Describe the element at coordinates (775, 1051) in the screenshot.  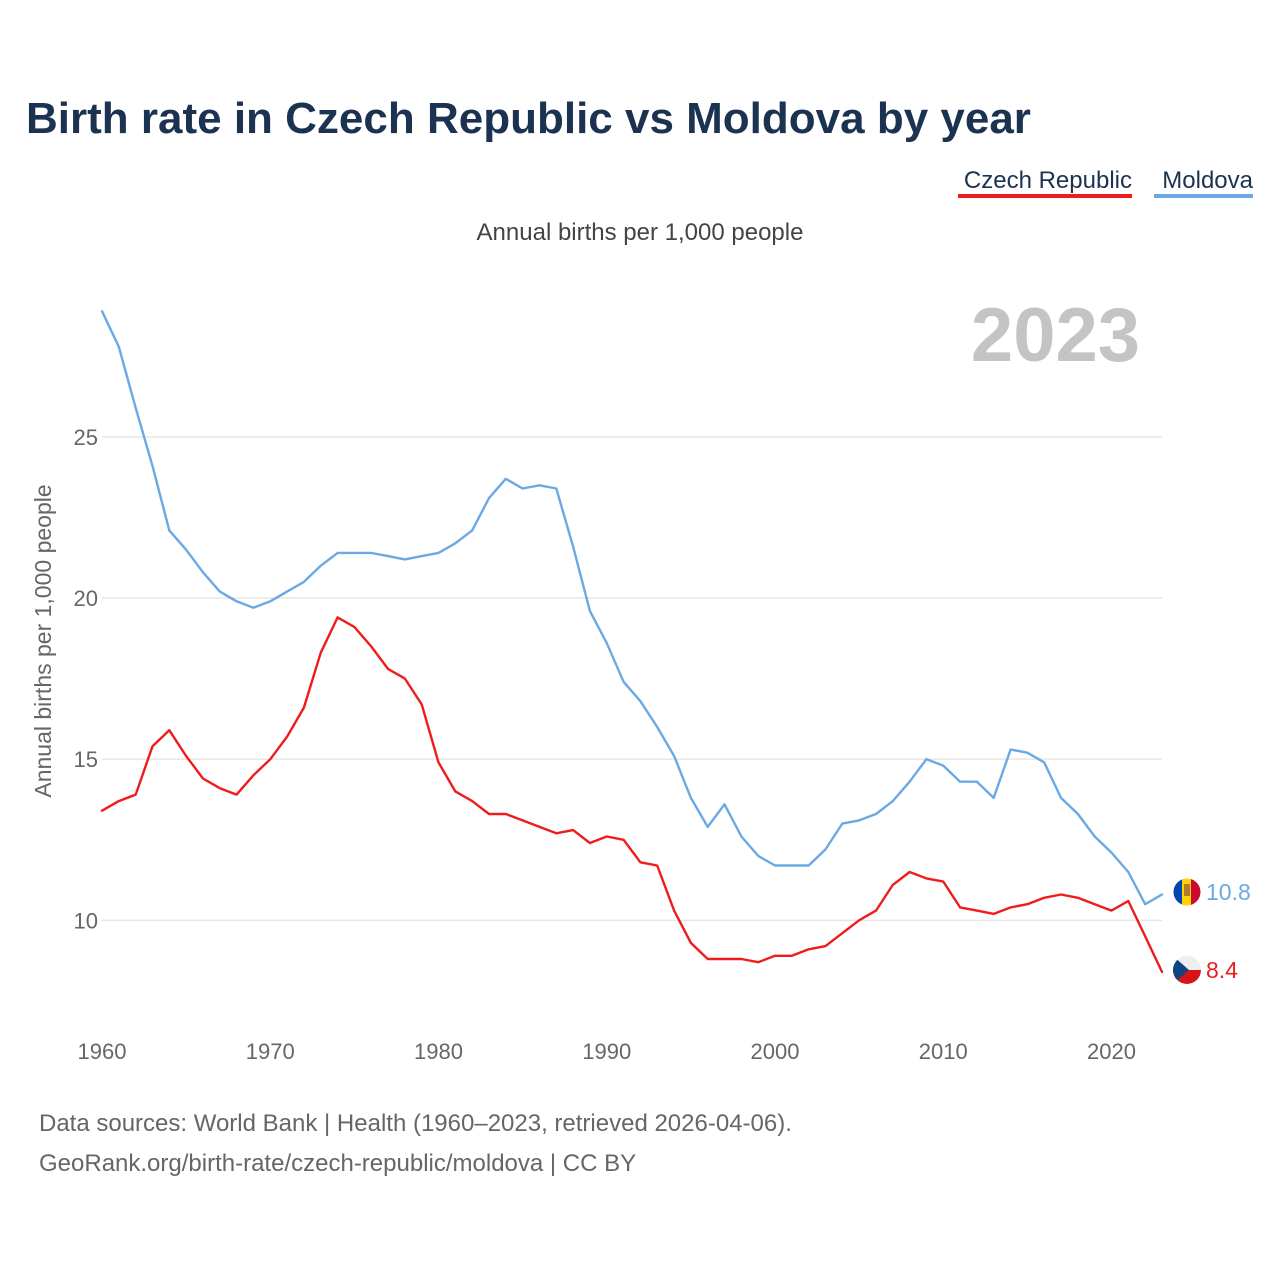
I see `x-tick-2000: 2000` at that location.